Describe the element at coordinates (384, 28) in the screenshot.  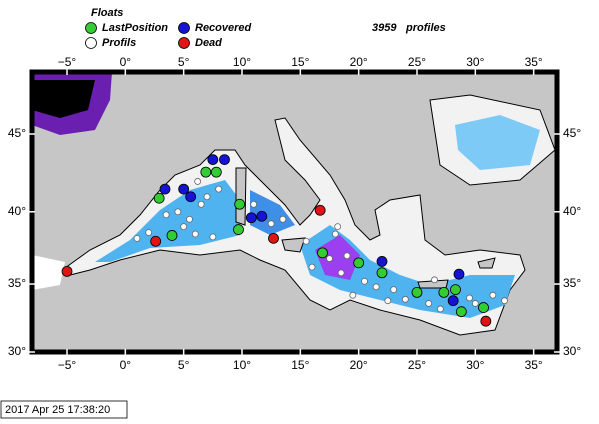
I see `profile-count: 3959` at that location.